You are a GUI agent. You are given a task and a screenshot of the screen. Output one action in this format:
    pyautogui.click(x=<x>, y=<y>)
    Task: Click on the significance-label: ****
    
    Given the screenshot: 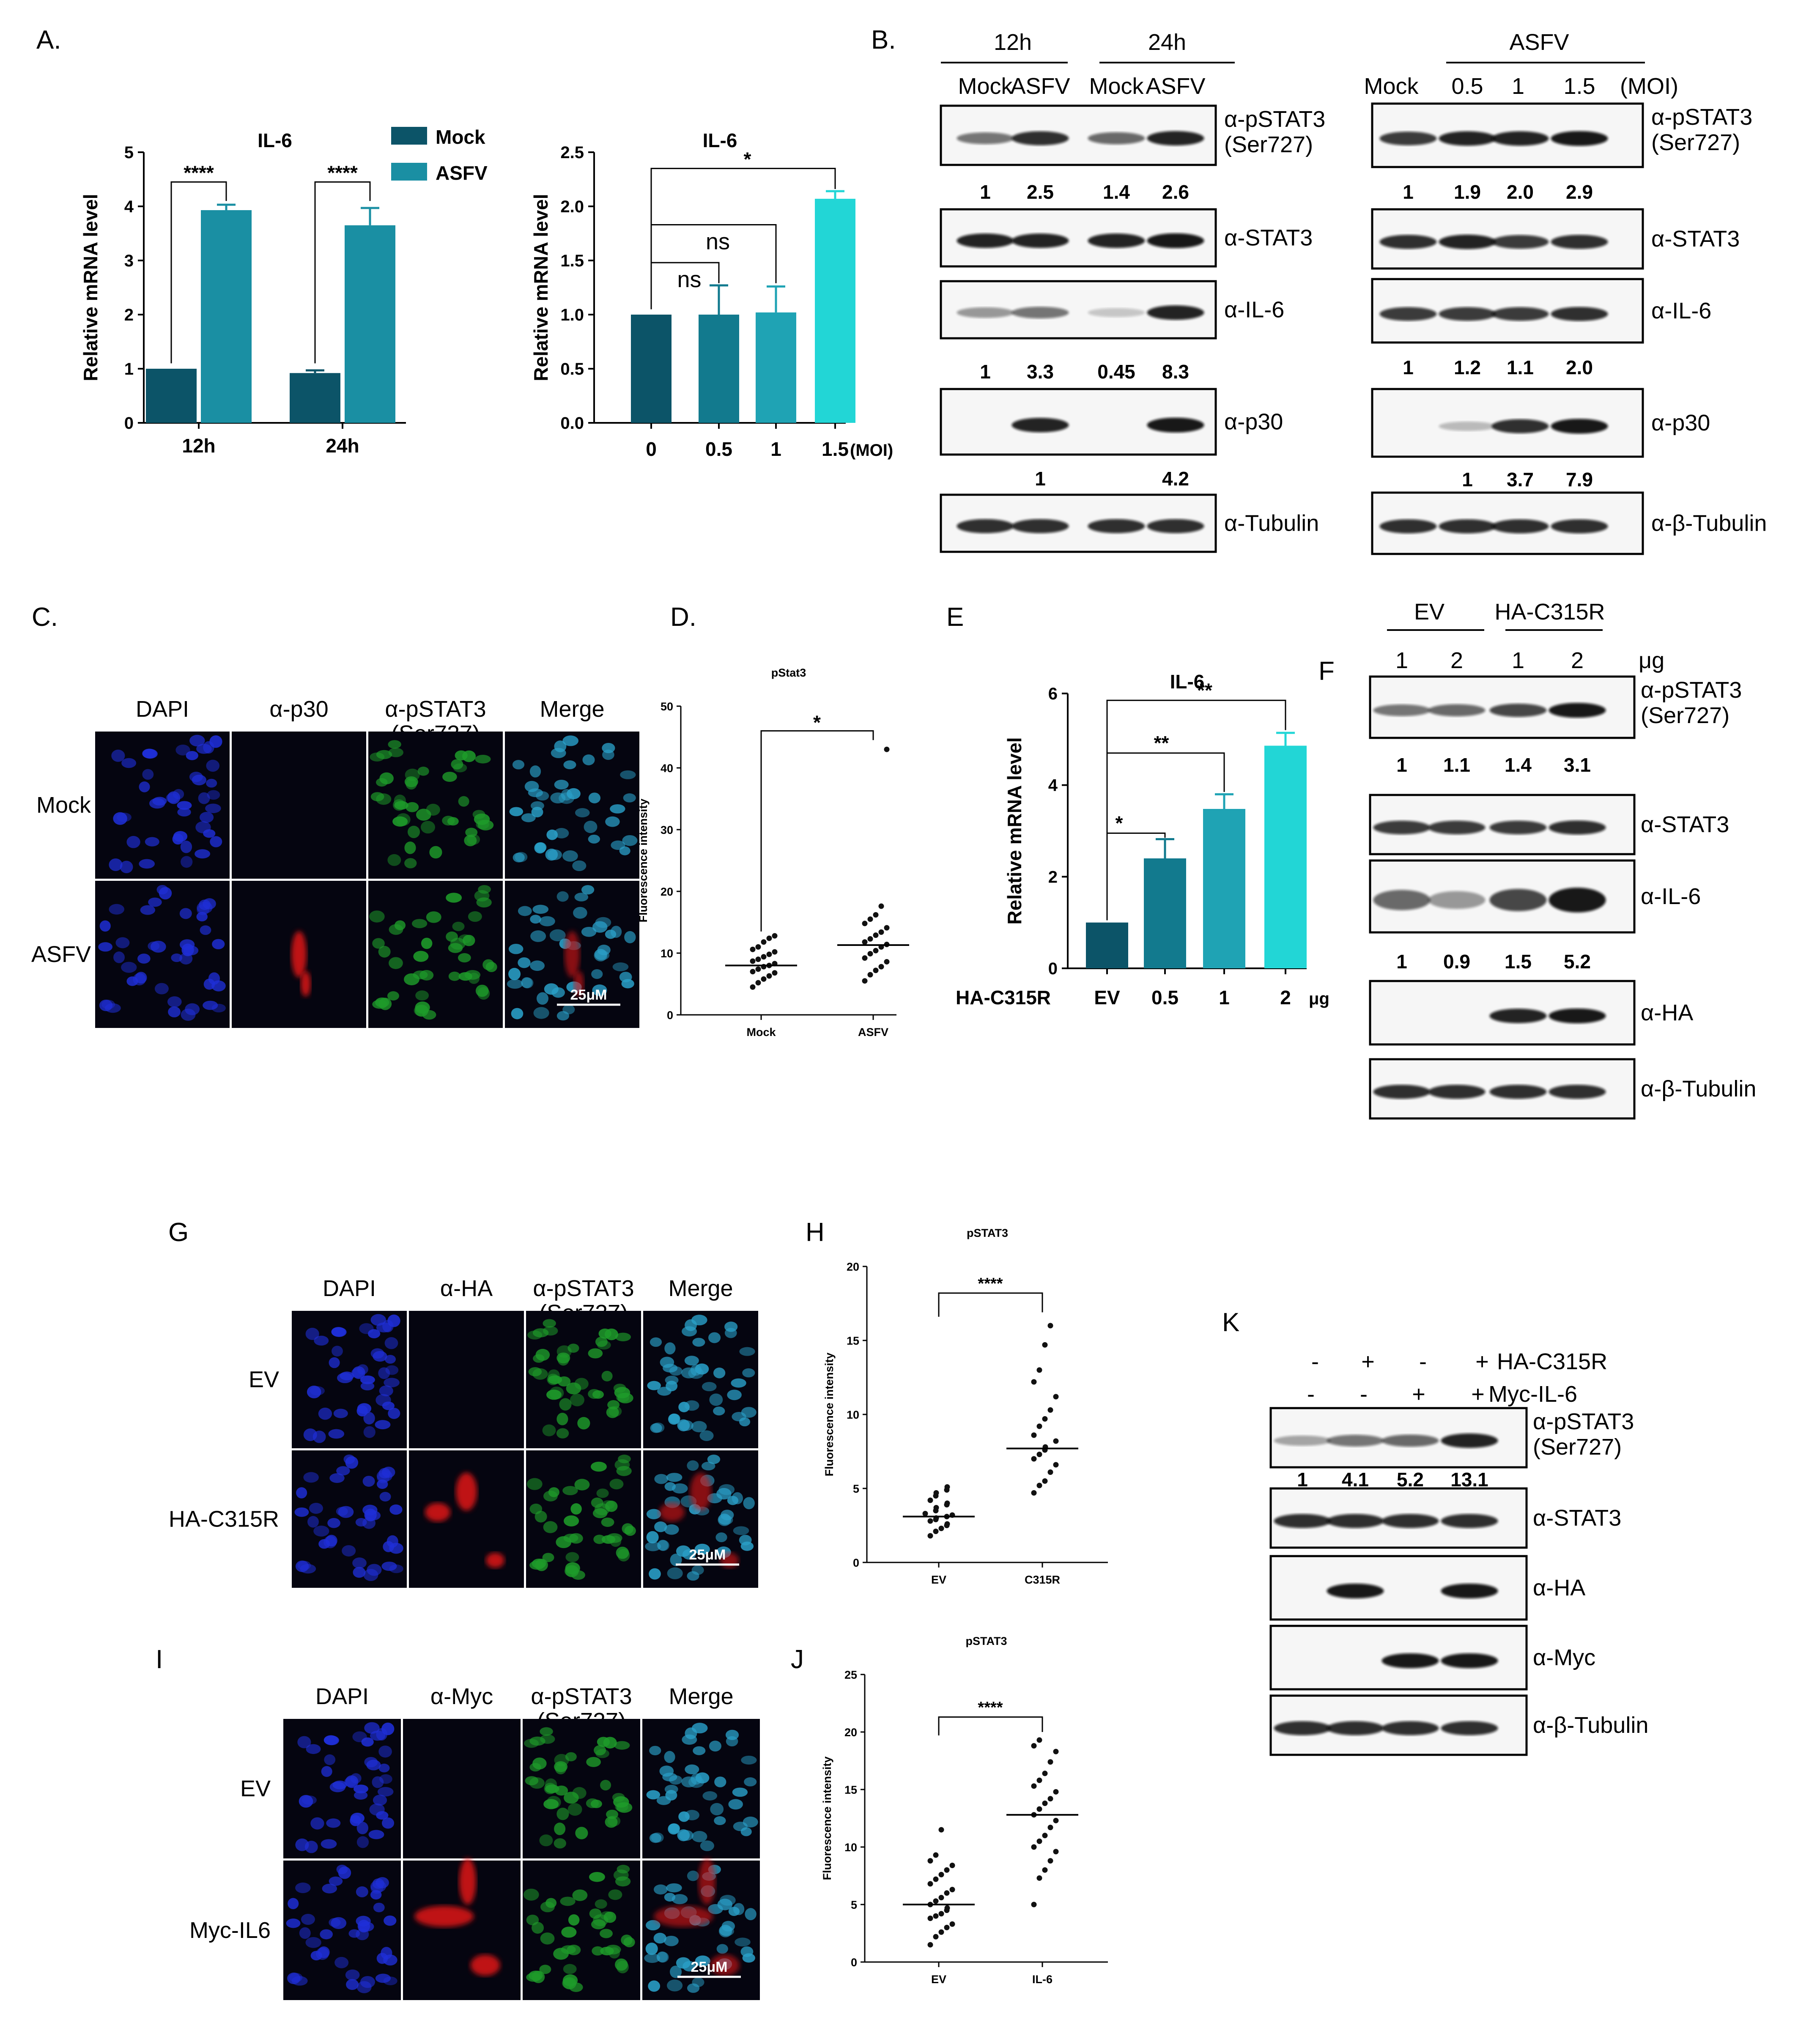 What is the action you would take?
    pyautogui.click(x=199, y=173)
    